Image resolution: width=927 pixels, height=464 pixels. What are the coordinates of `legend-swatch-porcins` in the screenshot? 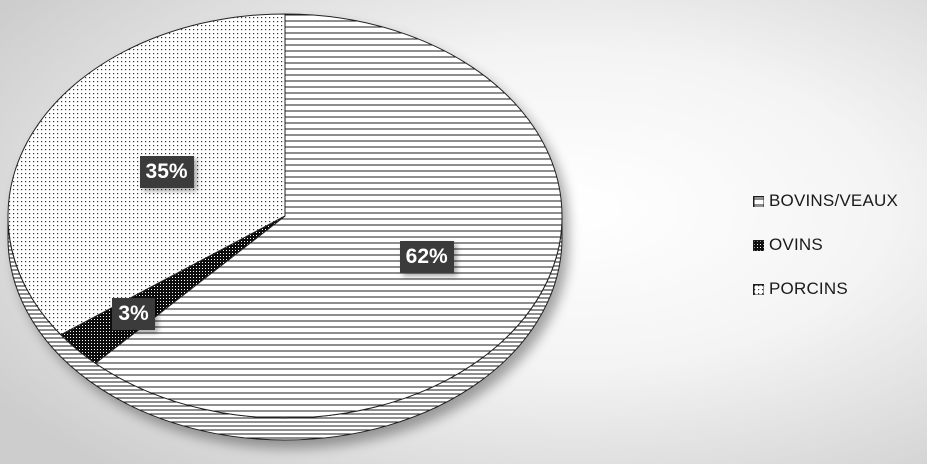 It's located at (758, 289).